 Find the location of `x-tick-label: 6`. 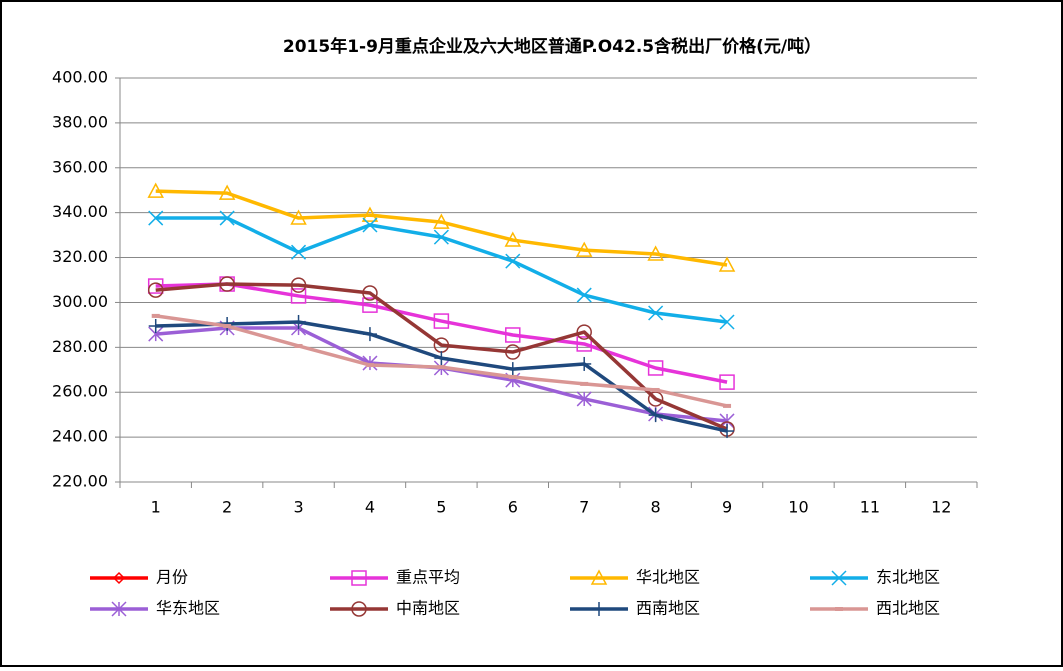

x-tick-label: 6 is located at coordinates (513, 507).